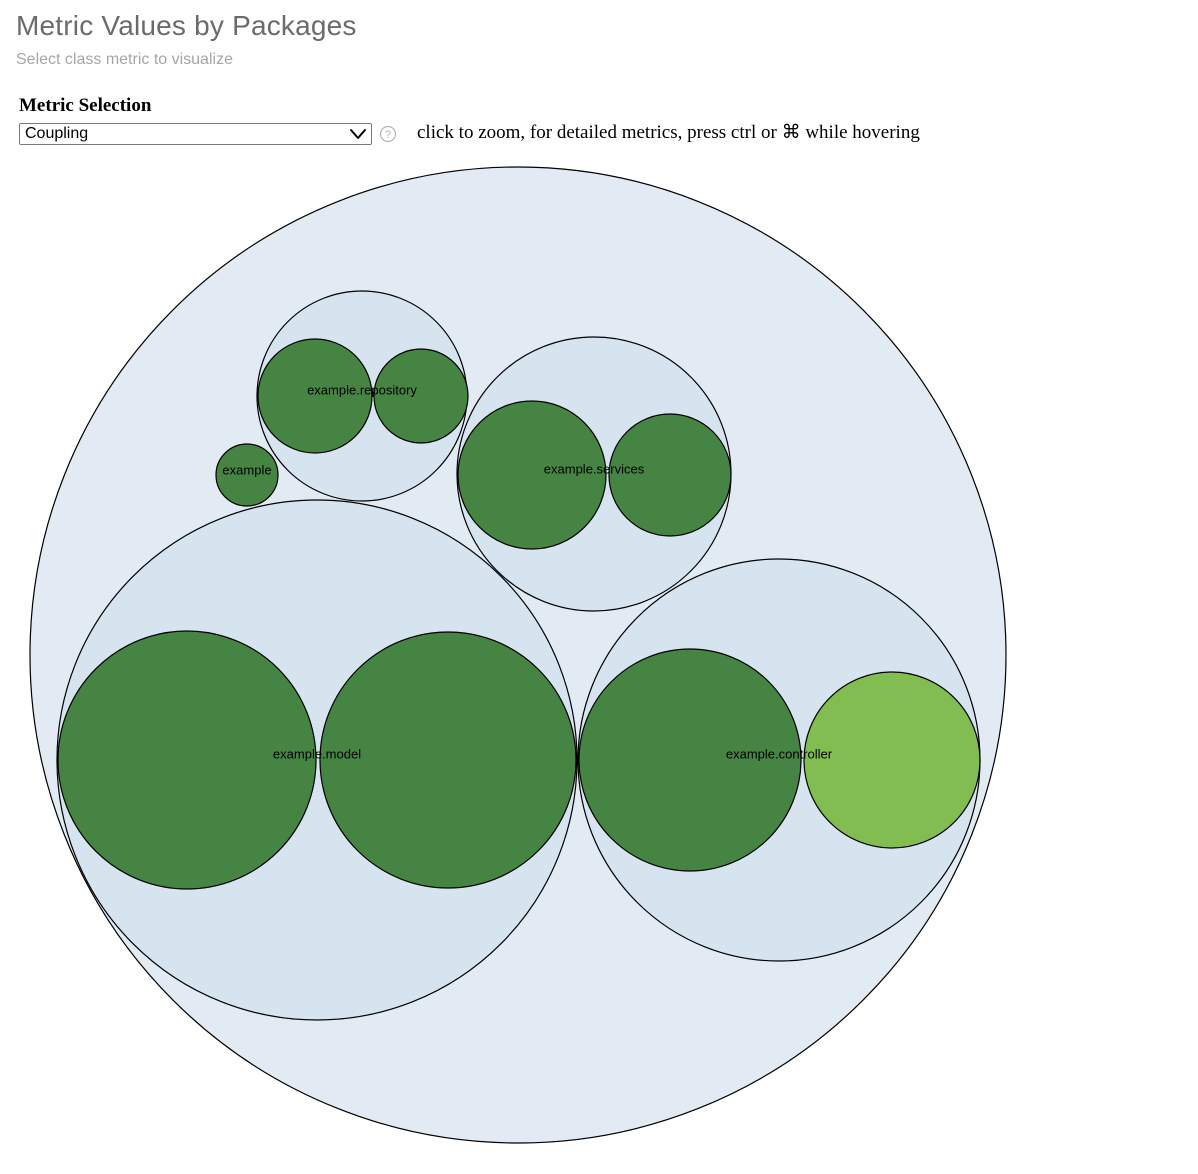  What do you see at coordinates (57, 133) in the screenshot?
I see `metric-select-value: Coupling` at bounding box center [57, 133].